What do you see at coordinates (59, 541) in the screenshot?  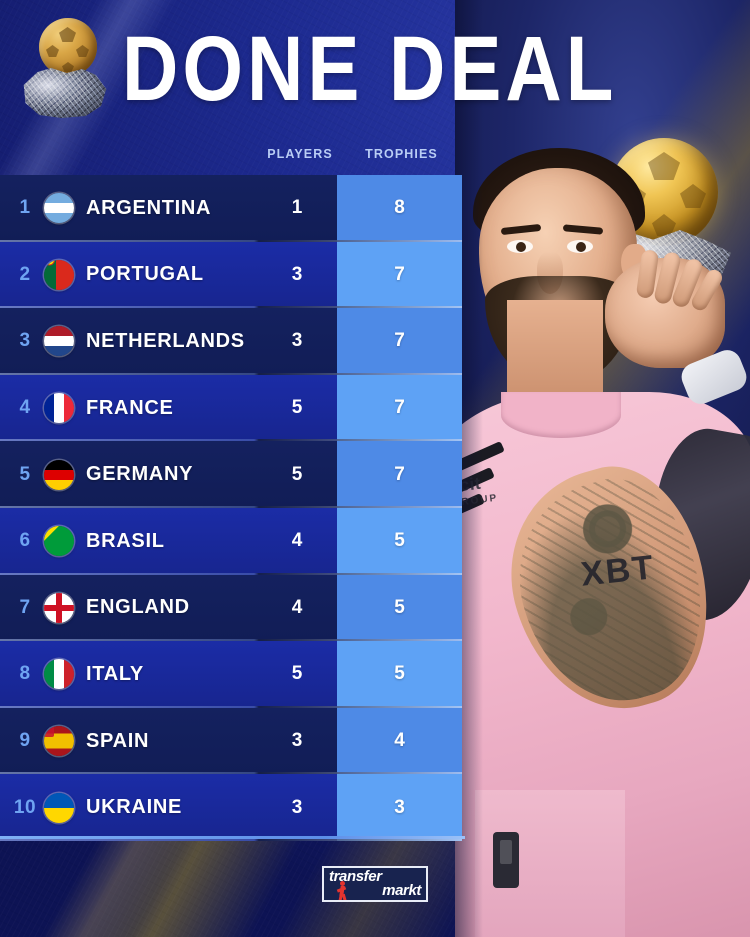 I see `flag-brasil` at bounding box center [59, 541].